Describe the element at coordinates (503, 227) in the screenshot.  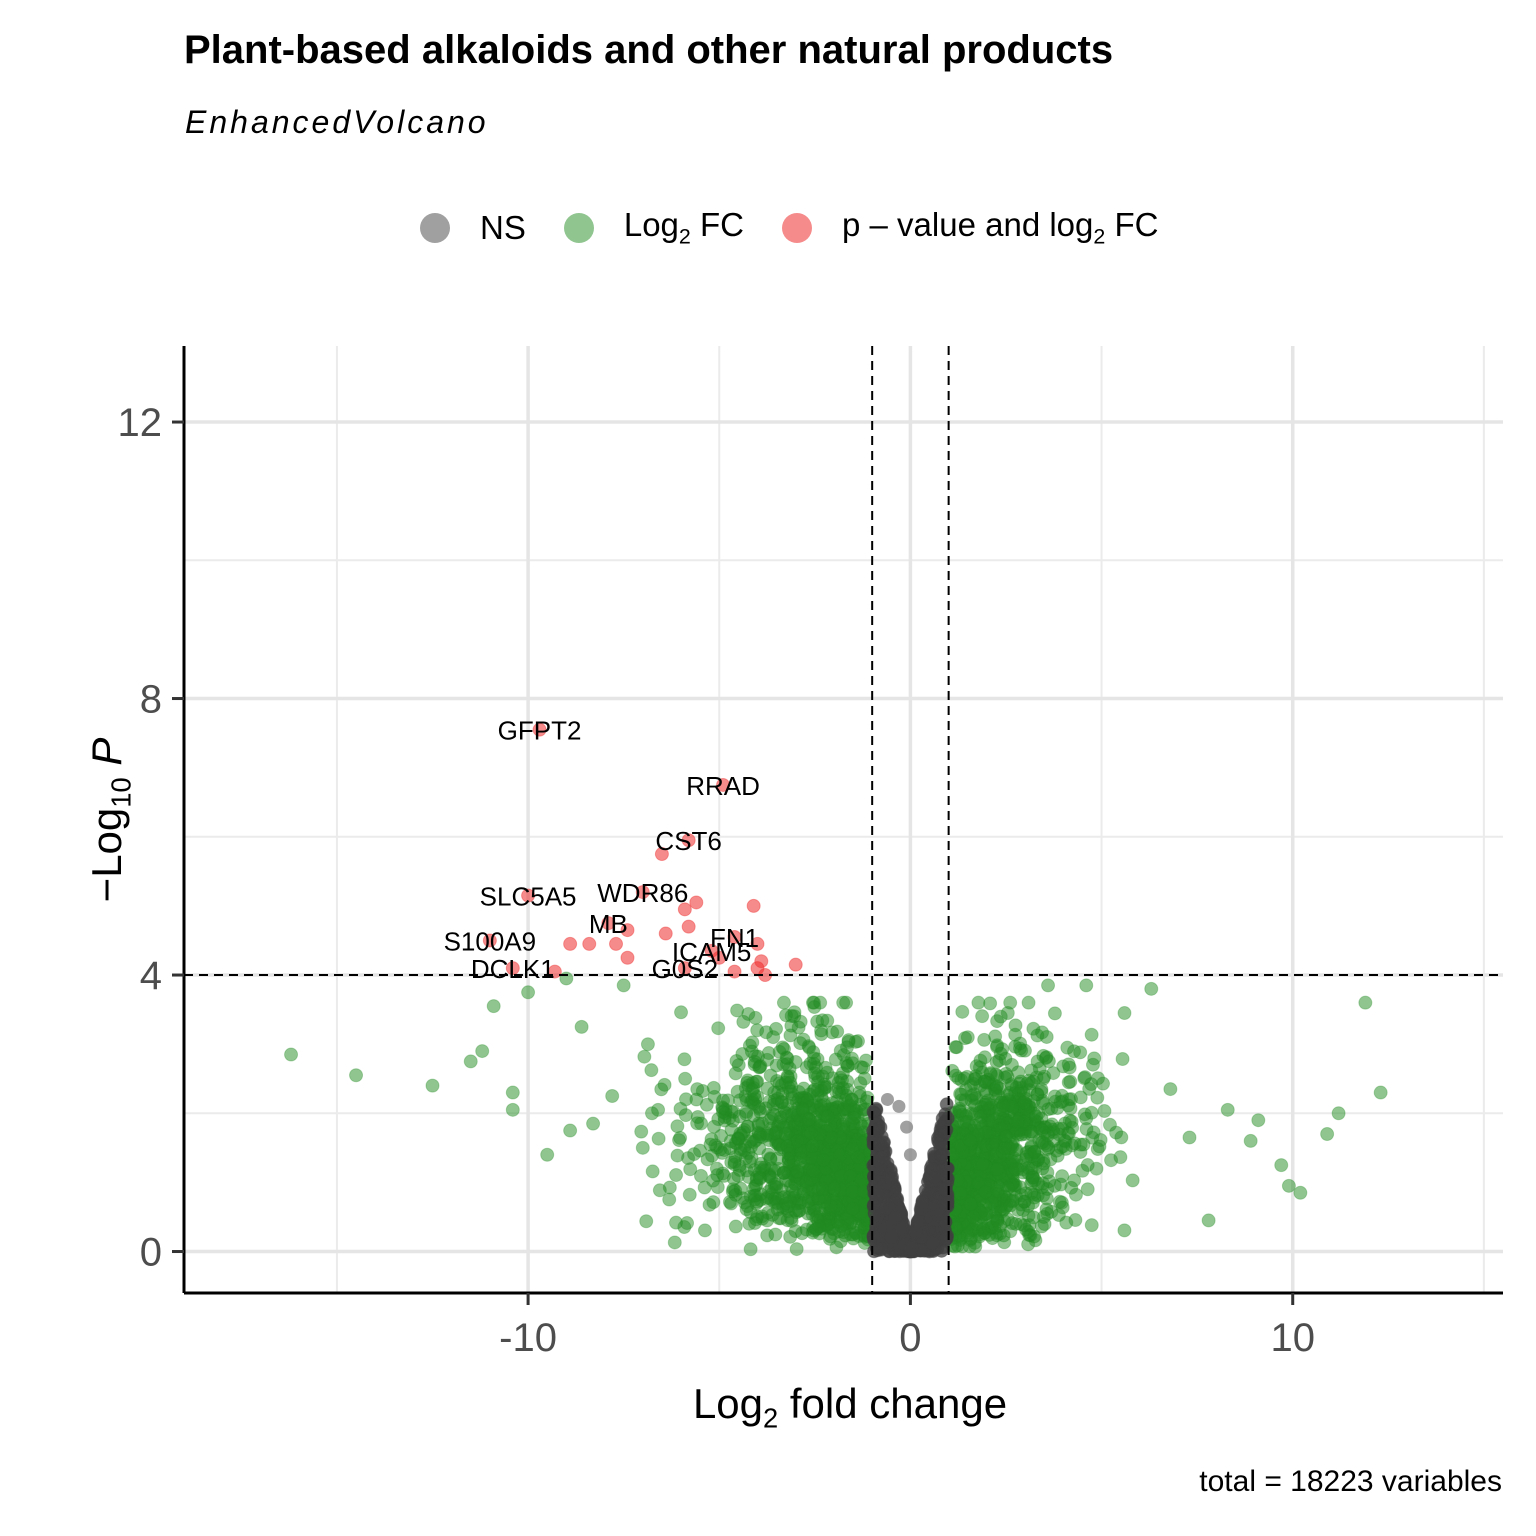
I see `legend-label-ns: NS` at that location.